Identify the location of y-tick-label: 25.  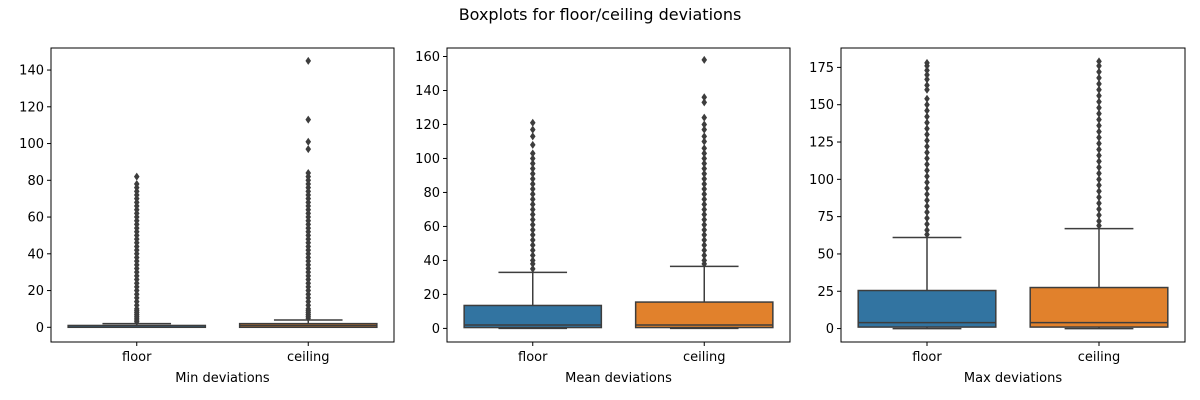
(825, 292).